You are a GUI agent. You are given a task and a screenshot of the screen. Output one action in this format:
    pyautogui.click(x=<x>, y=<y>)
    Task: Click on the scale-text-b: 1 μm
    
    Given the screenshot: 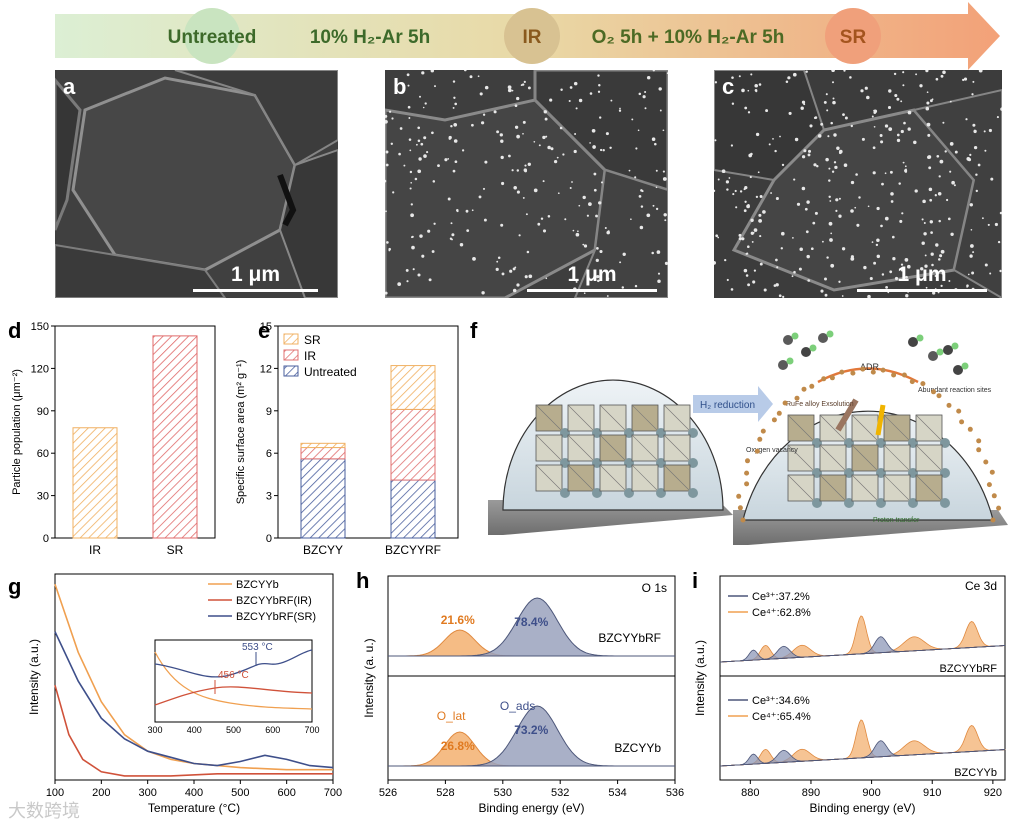 What is the action you would take?
    pyautogui.click(x=592, y=274)
    